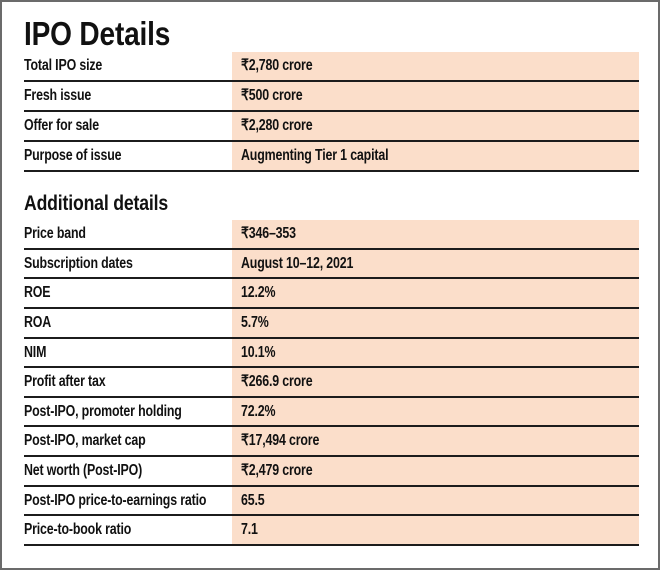  I want to click on row-label-cell: Offer for sale, so click(128, 126).